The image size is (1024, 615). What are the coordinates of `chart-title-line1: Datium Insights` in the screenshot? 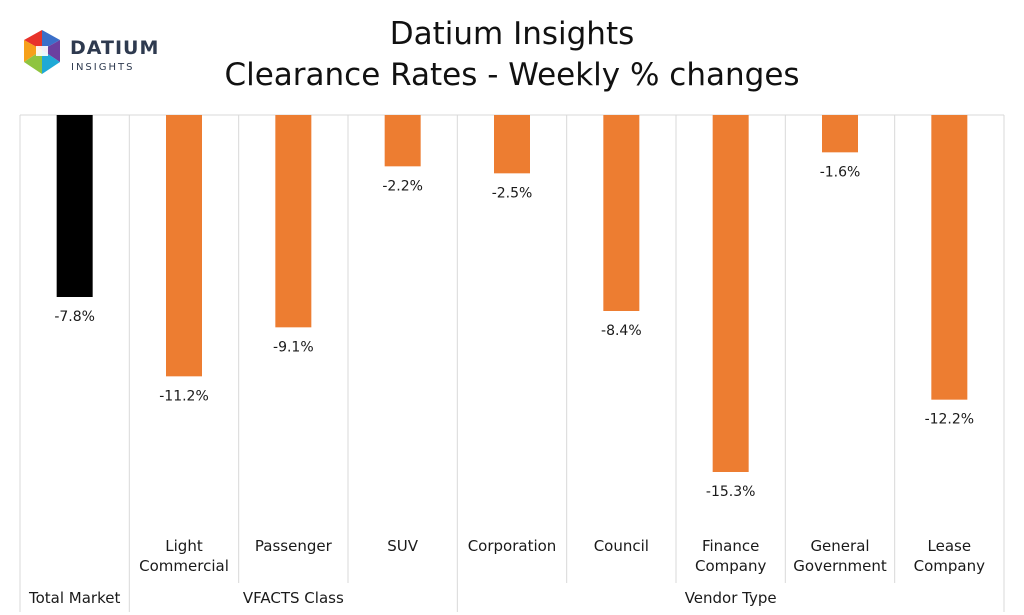 It's located at (512, 34).